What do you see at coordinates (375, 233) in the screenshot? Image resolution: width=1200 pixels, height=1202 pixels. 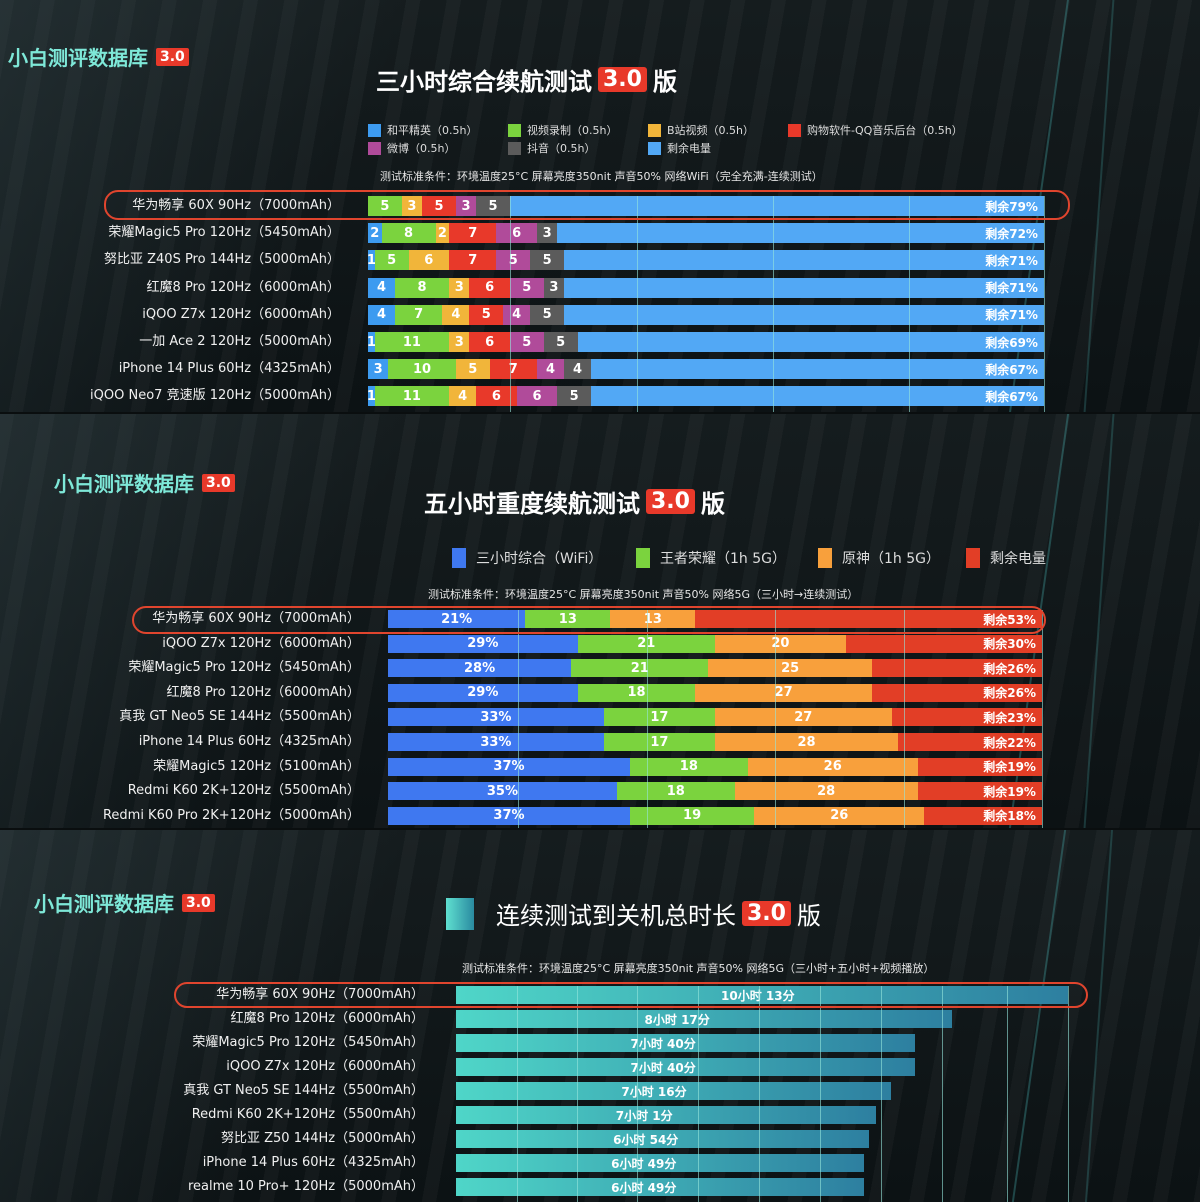 I see `bar-segment: 2` at bounding box center [375, 233].